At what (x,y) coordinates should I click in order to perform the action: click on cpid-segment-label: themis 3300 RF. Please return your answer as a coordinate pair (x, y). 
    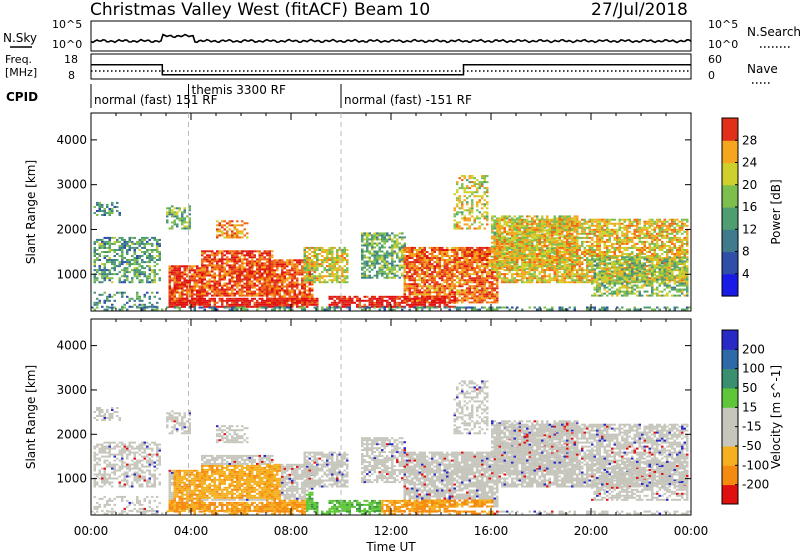
    Looking at the image, I should click on (239, 90).